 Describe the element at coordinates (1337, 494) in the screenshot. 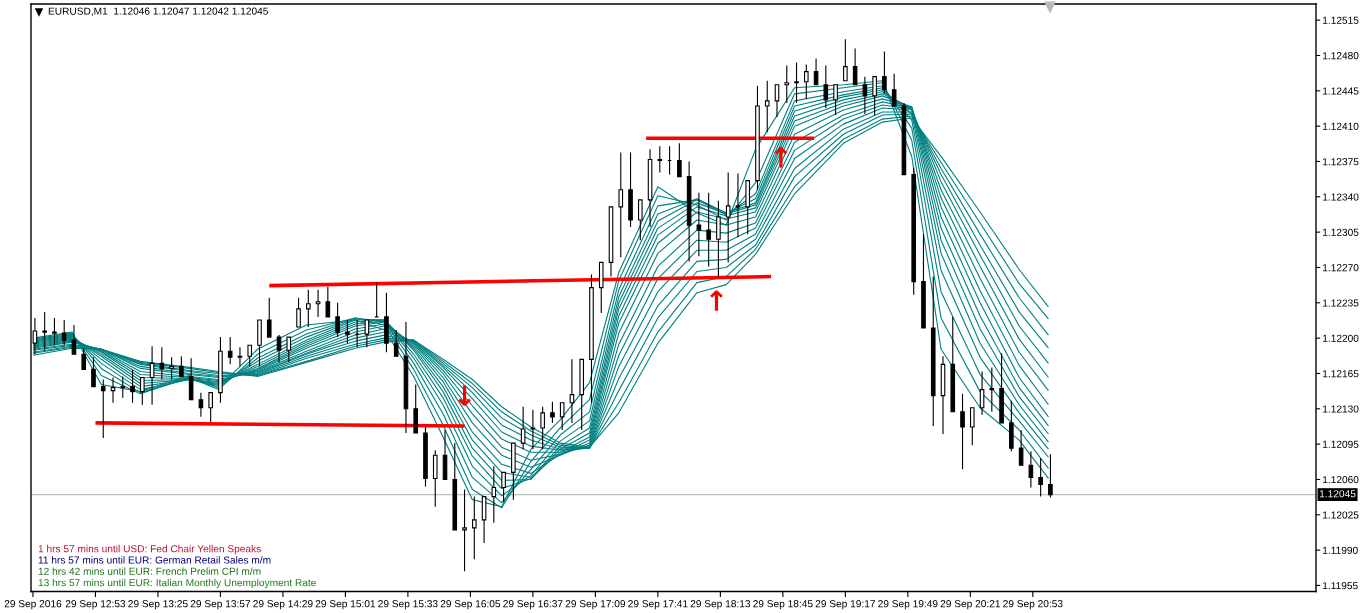

I see `ref-line-label: 1.12045` at that location.